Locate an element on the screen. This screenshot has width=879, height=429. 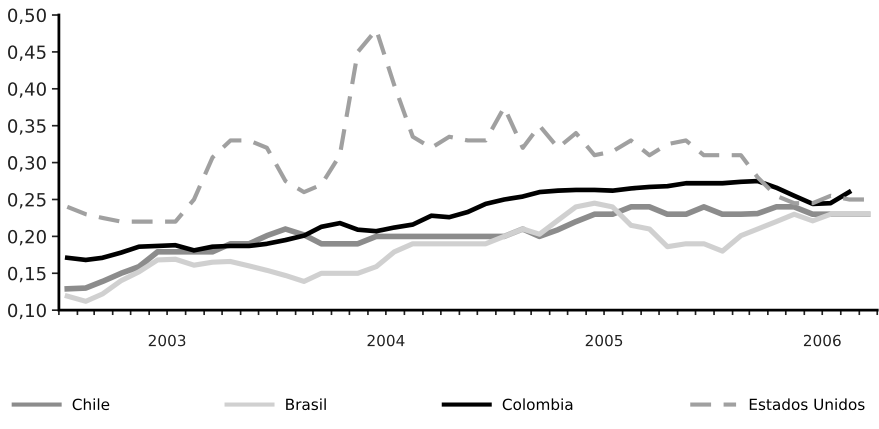
y-tick-label: 0,45 is located at coordinates (27, 53).